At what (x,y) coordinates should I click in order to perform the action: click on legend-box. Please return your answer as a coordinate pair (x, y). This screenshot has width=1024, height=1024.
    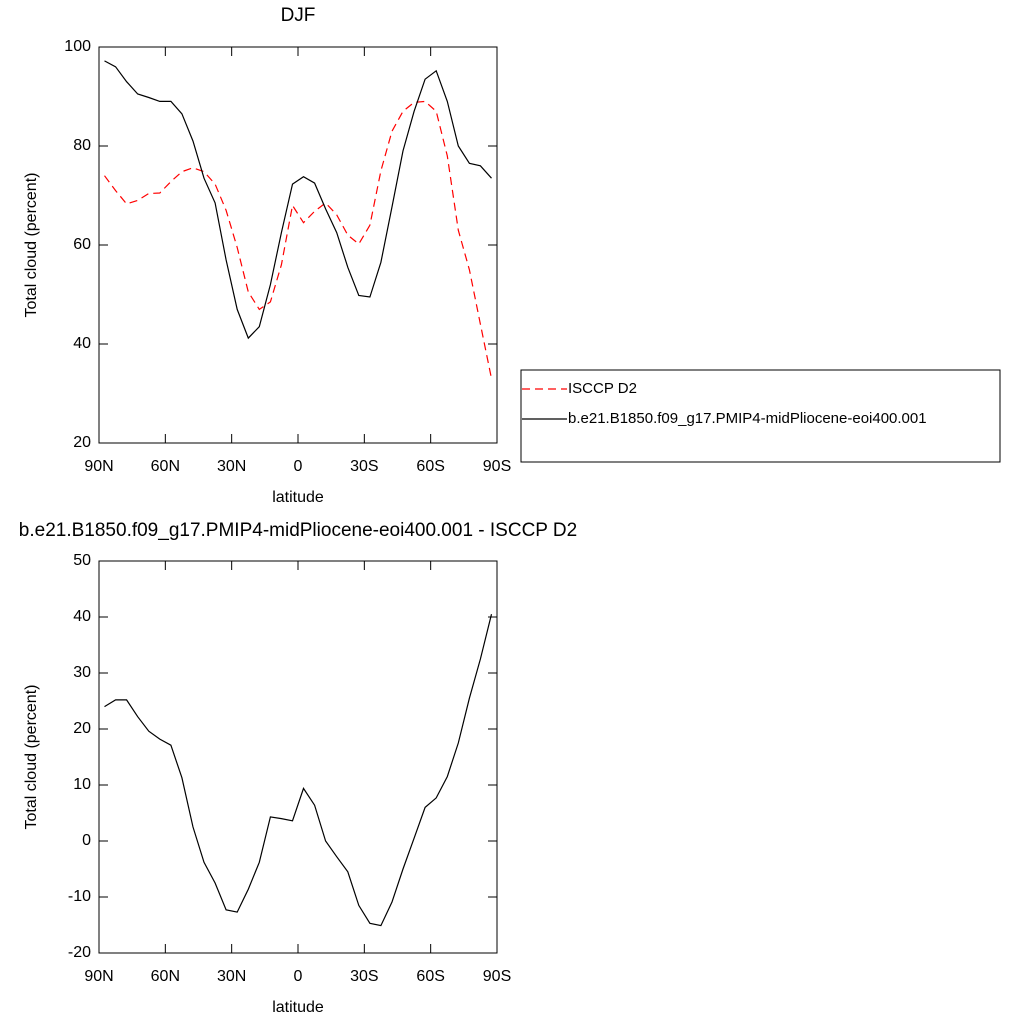
    Looking at the image, I should click on (760, 416).